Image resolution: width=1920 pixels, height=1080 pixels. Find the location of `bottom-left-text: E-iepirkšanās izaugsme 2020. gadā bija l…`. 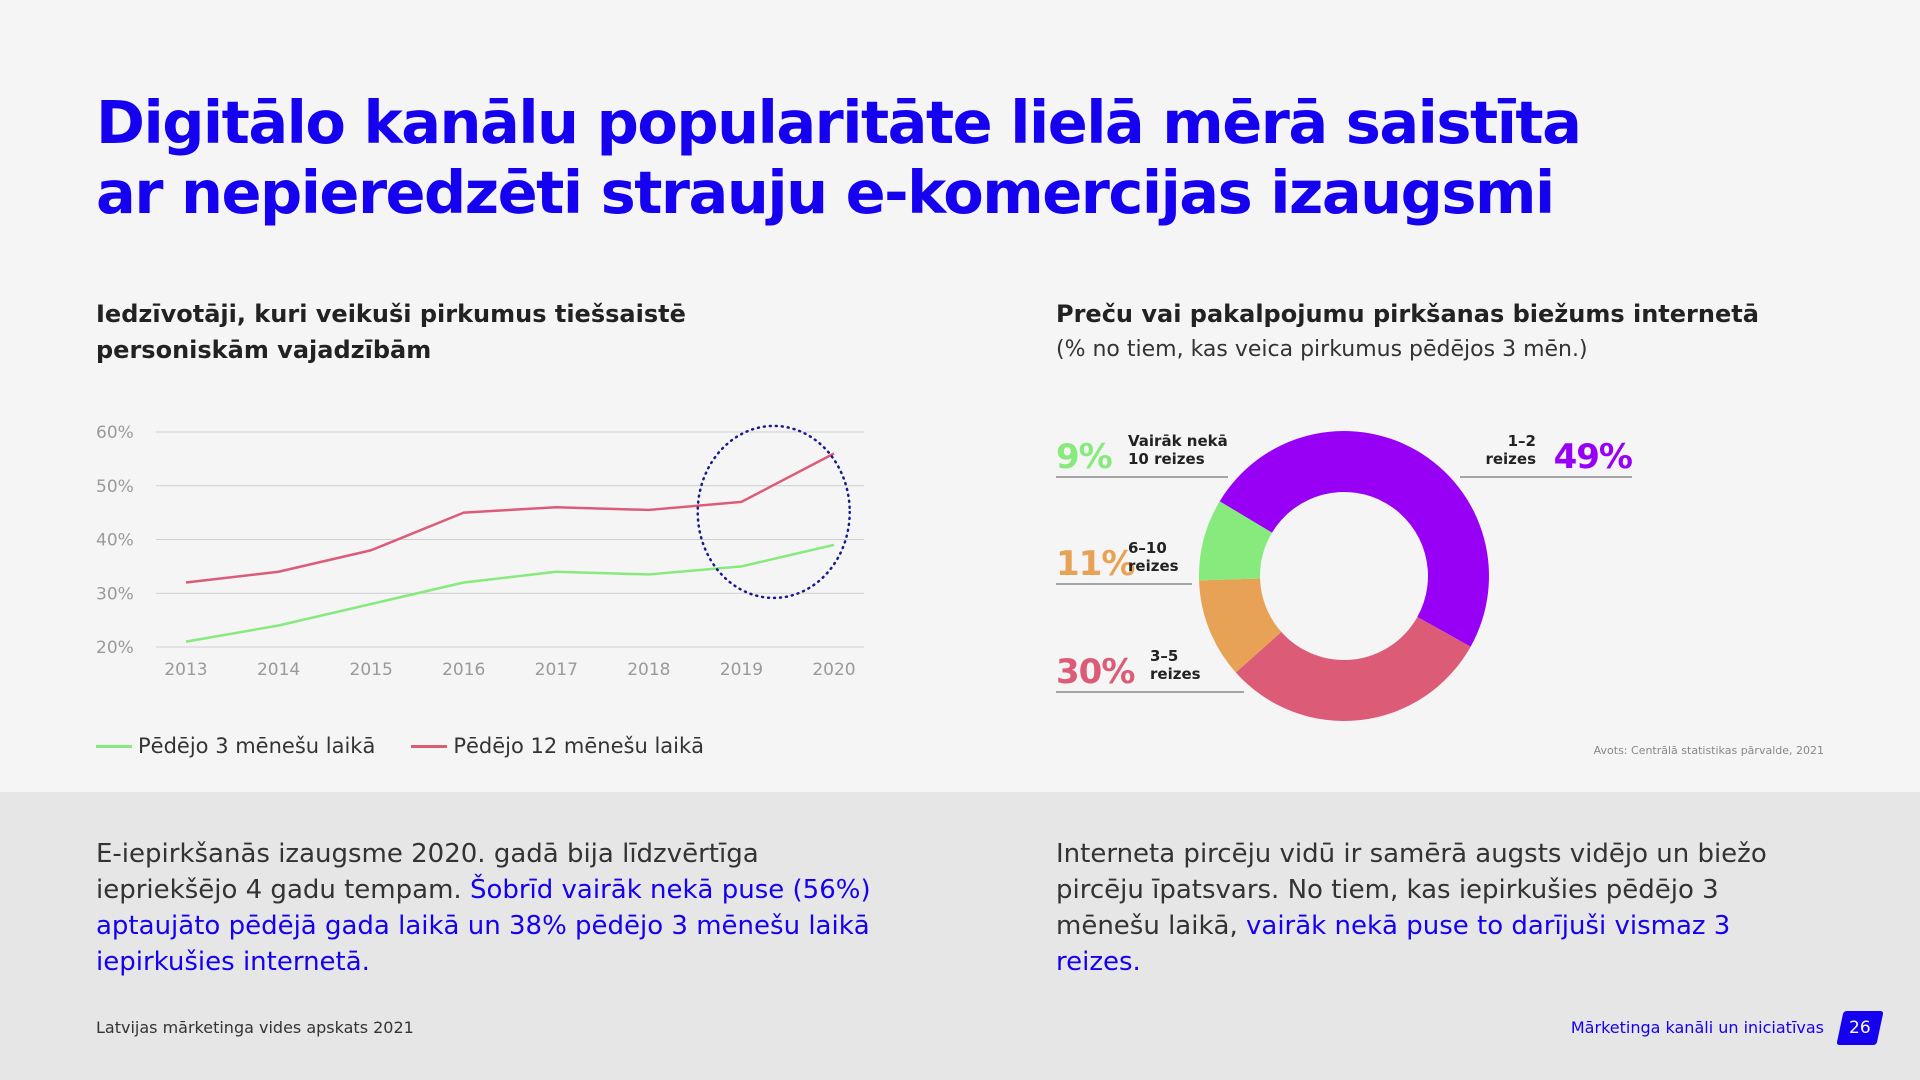

bottom-left-text: E-iepirkšanās izaugsme 2020. gadā bija l… is located at coordinates (486, 908).